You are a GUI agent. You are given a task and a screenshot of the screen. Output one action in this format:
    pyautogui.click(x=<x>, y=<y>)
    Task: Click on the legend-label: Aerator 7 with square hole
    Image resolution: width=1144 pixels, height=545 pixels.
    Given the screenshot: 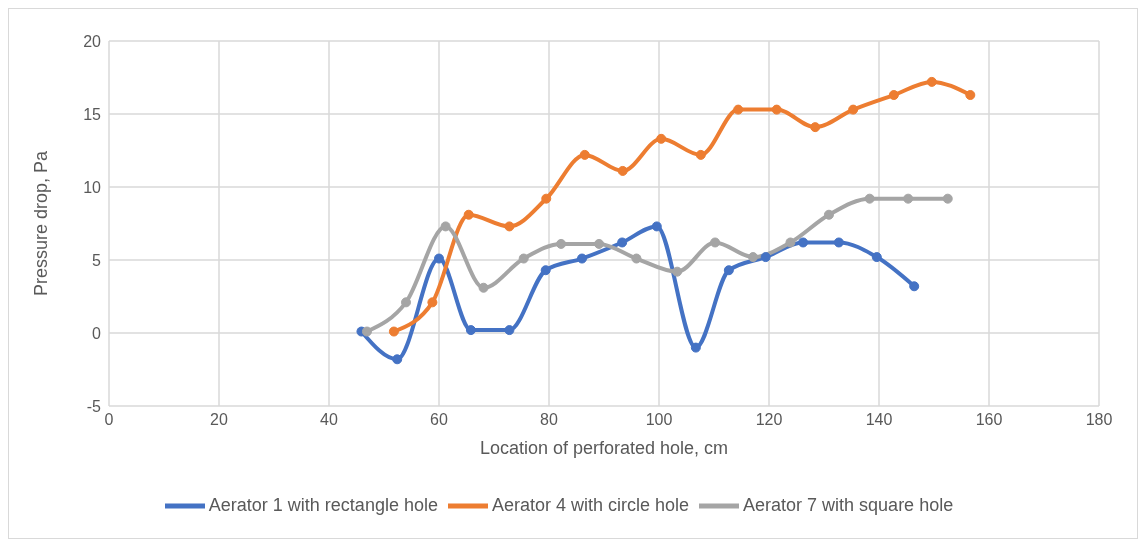 What is the action you would take?
    pyautogui.click(x=848, y=504)
    